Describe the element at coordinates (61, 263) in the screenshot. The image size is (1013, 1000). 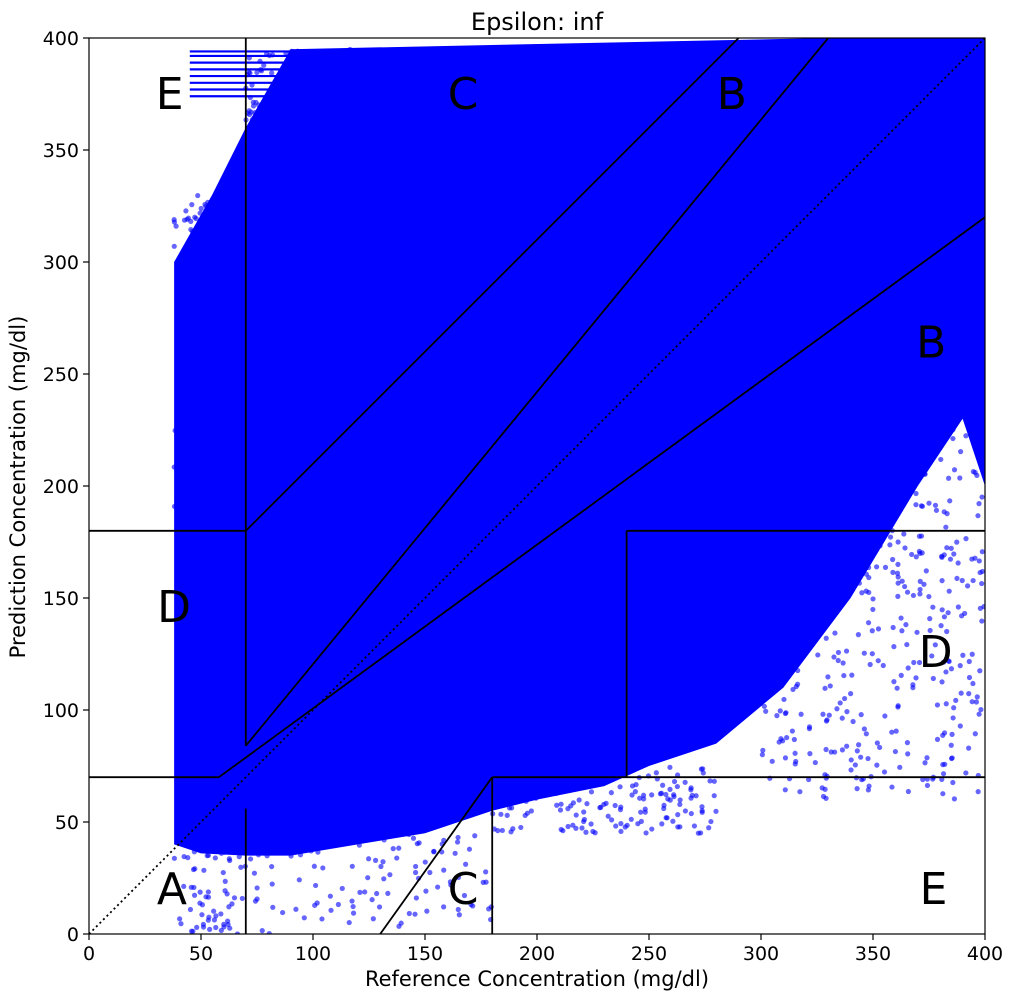
I see `y-tick-label: 300` at that location.